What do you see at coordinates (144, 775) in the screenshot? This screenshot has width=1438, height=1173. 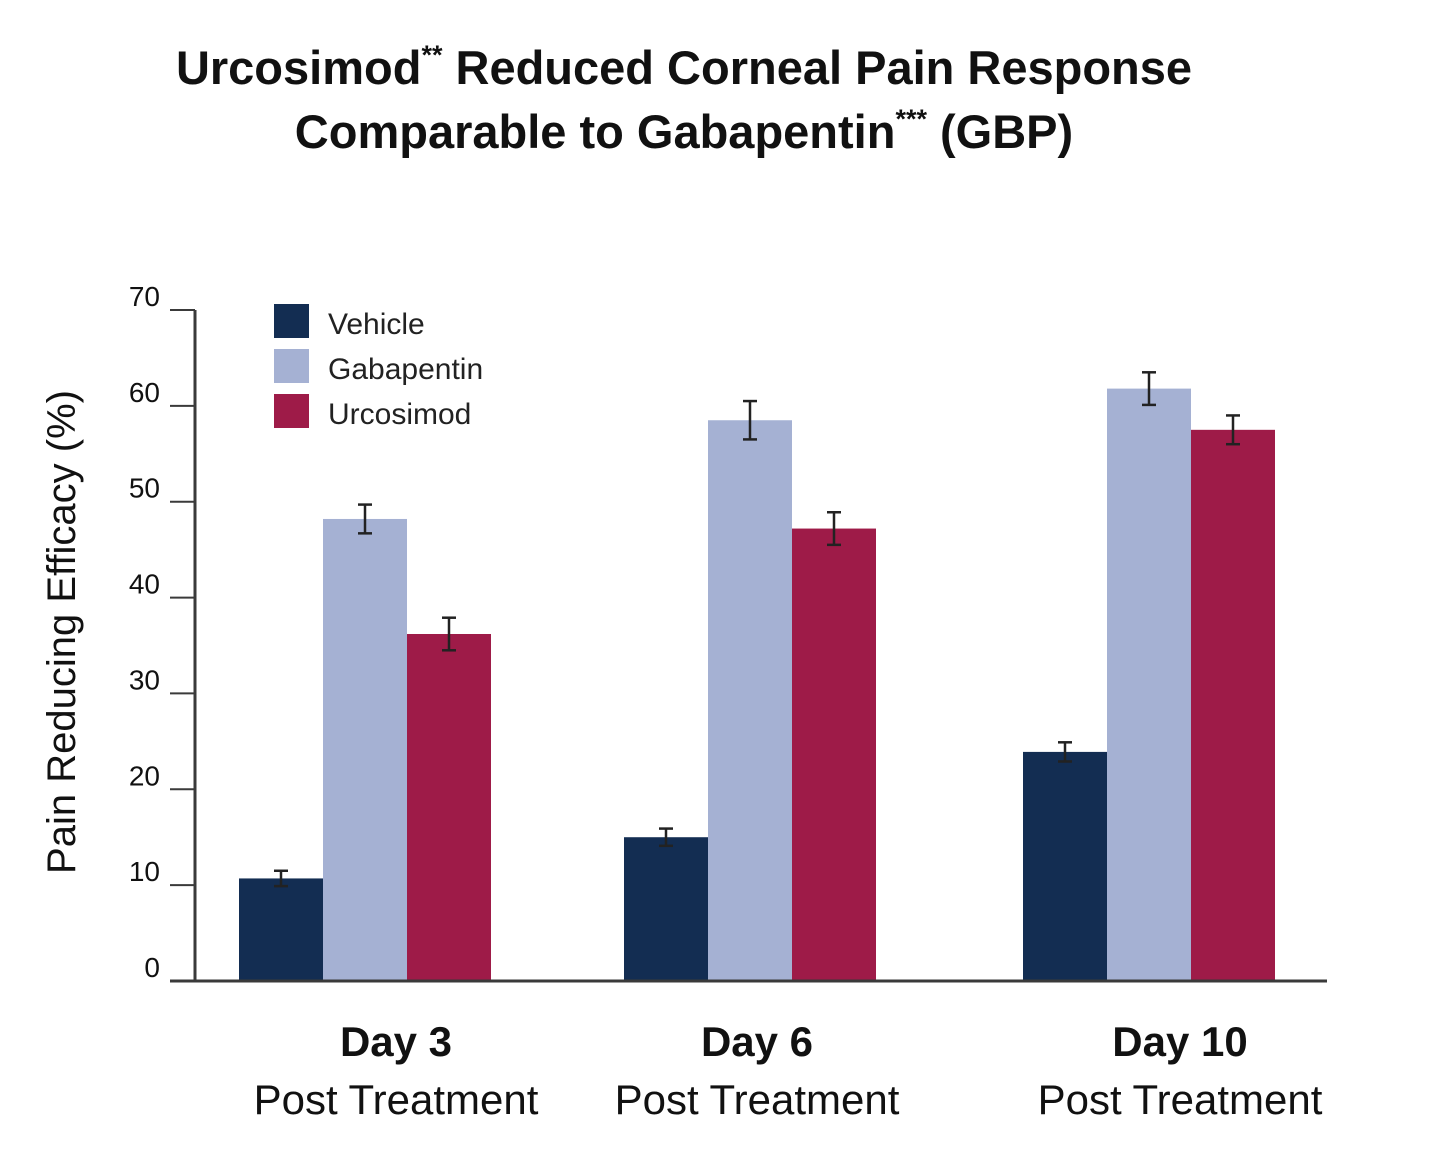 I see `y-tick-label: 20` at bounding box center [144, 775].